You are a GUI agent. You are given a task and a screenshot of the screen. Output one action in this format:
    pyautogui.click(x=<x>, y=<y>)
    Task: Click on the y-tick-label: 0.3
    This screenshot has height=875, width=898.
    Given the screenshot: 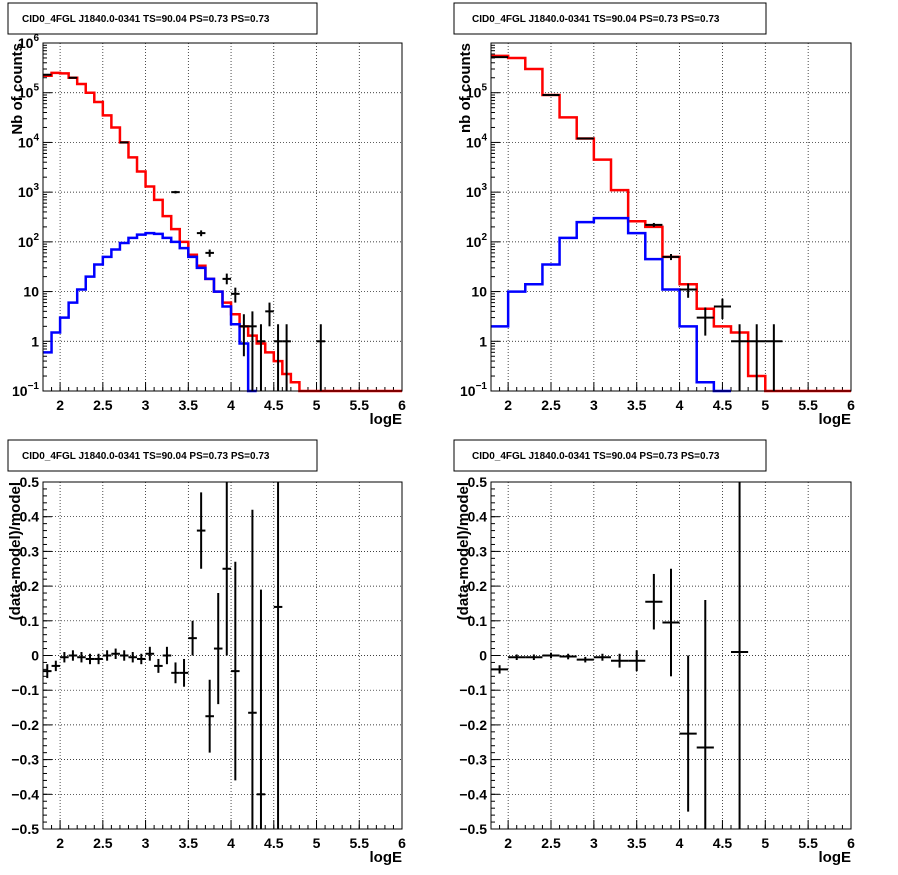 What is the action you would take?
    pyautogui.click(x=478, y=551)
    